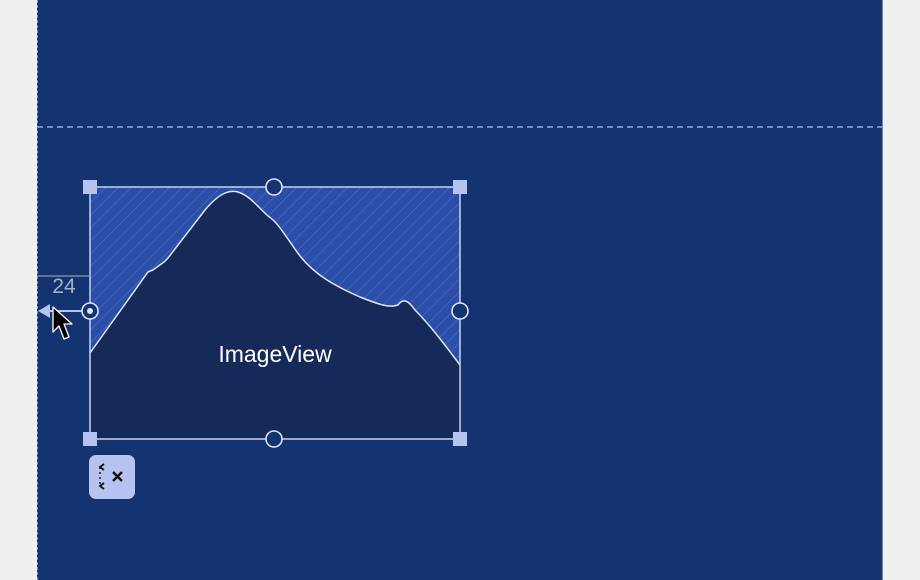  What do you see at coordinates (460, 311) in the screenshot?
I see `anchor-right` at bounding box center [460, 311].